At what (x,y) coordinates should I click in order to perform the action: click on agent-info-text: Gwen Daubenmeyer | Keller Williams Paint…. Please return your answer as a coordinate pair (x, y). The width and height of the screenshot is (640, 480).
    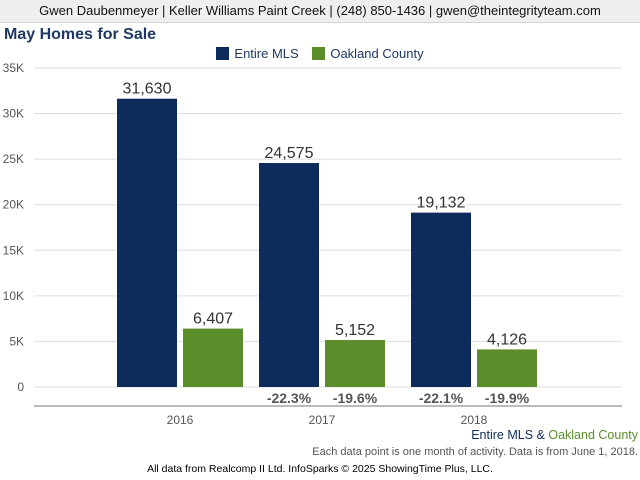
    Looking at the image, I should click on (320, 10).